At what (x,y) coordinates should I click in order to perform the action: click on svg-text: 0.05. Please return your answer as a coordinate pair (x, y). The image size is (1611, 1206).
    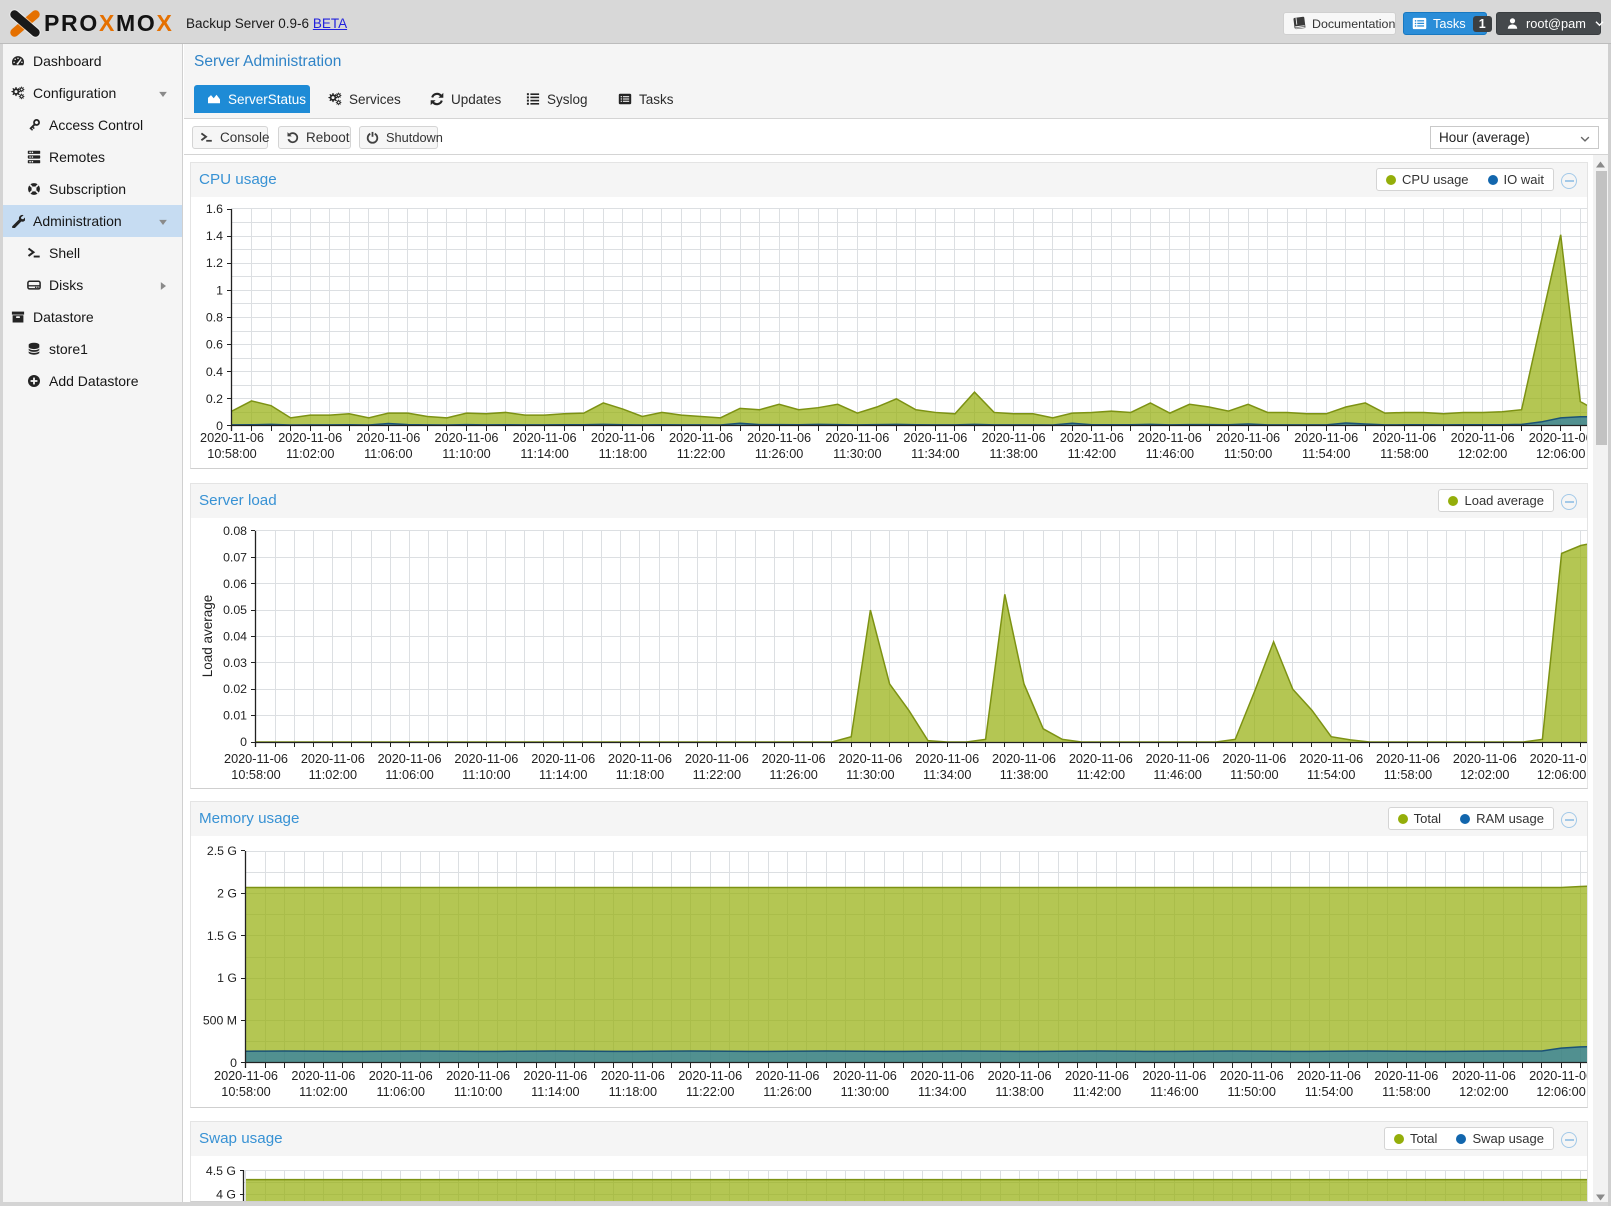
    Looking at the image, I should click on (235, 610).